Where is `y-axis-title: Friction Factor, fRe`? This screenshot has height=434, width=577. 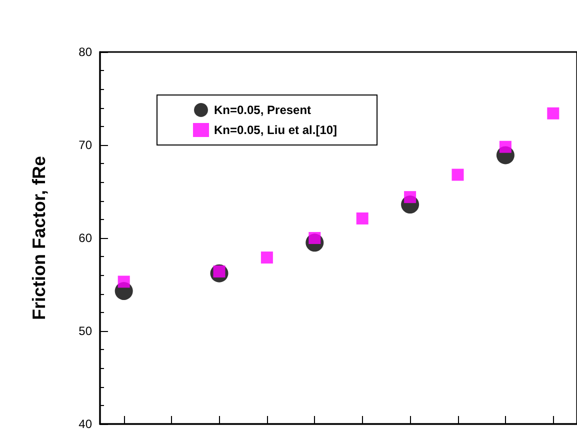
y-axis-title: Friction Factor, fRe is located at coordinates (39, 238).